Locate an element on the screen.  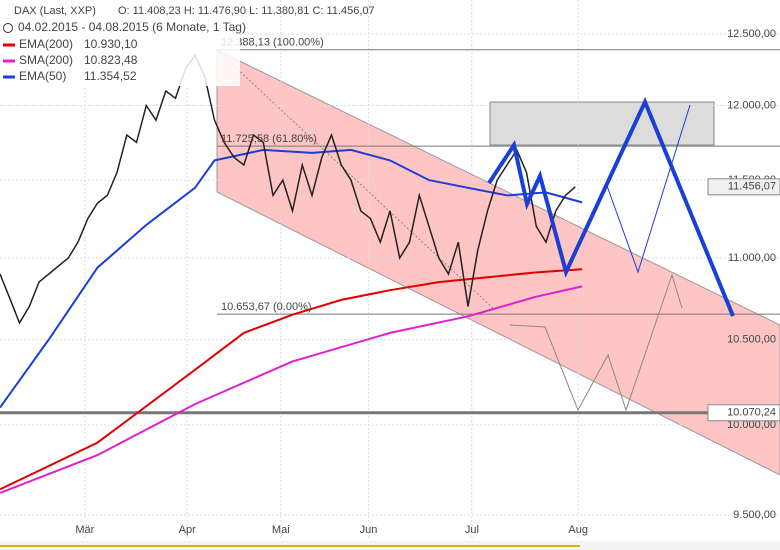
y-tick-label: 10.000,00 is located at coordinates (751, 425).